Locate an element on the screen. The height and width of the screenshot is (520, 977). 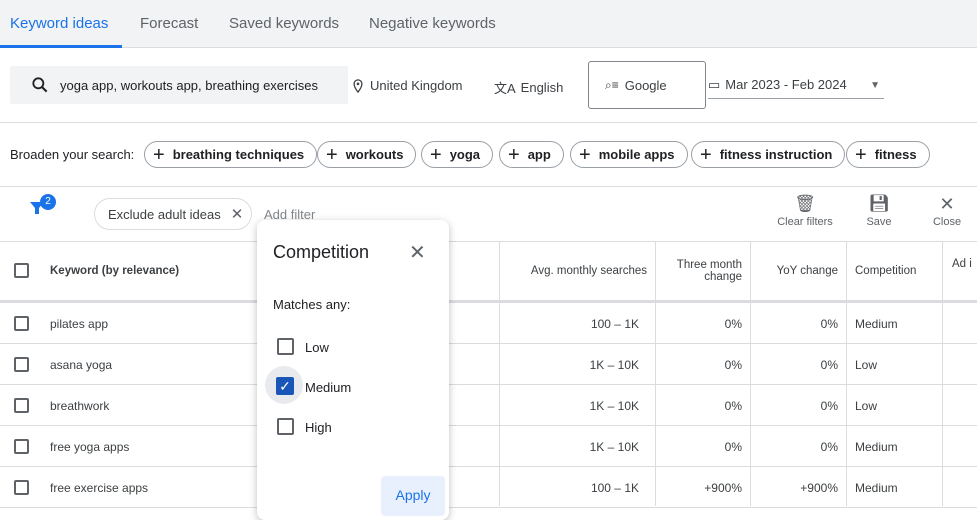
header-ad-impression: Ad i is located at coordinates (962, 264).